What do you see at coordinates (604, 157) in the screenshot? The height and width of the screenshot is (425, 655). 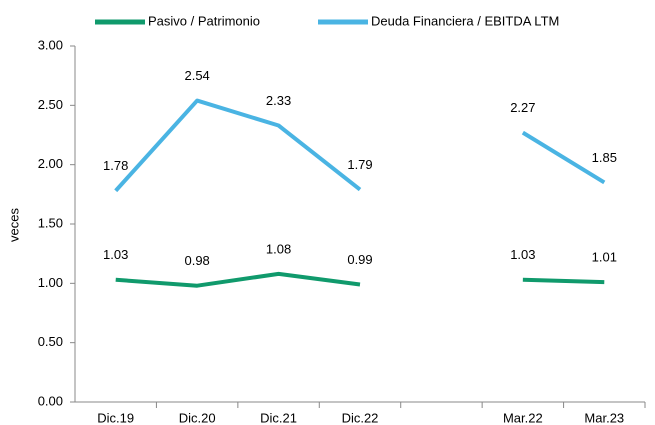 I see `data-label: 1.85` at bounding box center [604, 157].